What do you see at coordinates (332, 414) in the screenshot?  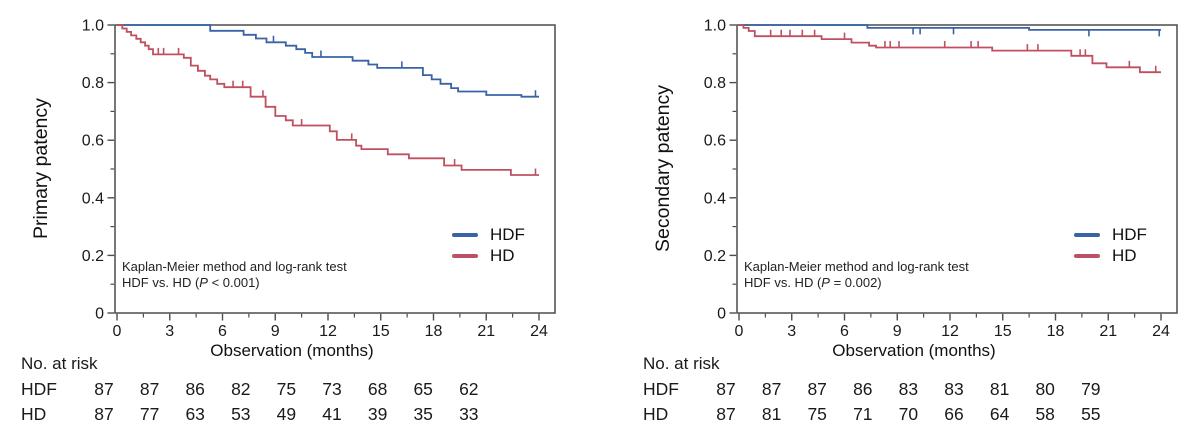 I see `risk-count: 41` at bounding box center [332, 414].